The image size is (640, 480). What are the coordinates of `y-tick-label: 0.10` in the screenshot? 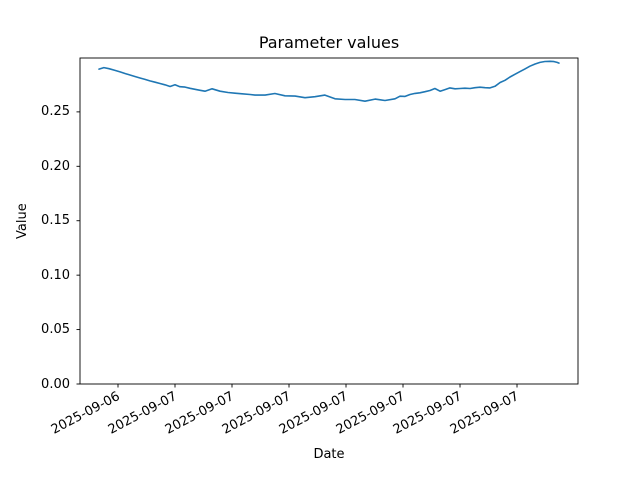 It's located at (55, 275).